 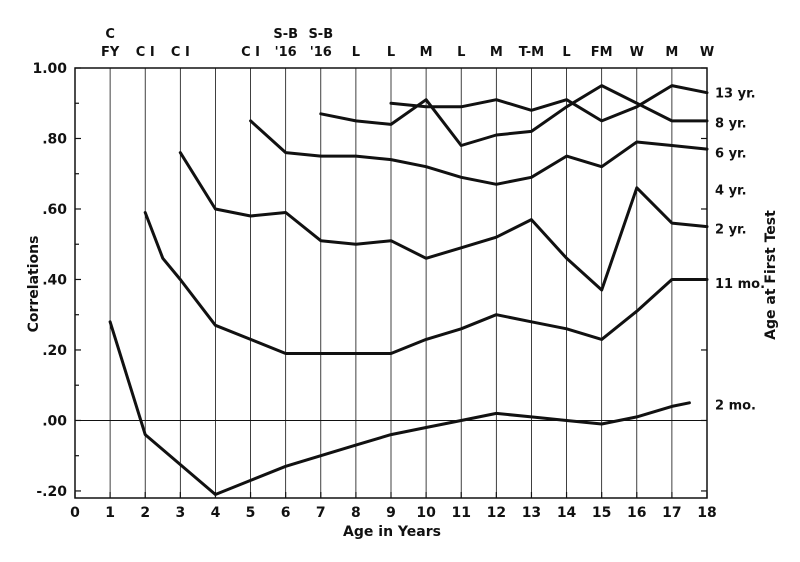 I want to click on x-tick-label: 18, so click(x=706, y=513).